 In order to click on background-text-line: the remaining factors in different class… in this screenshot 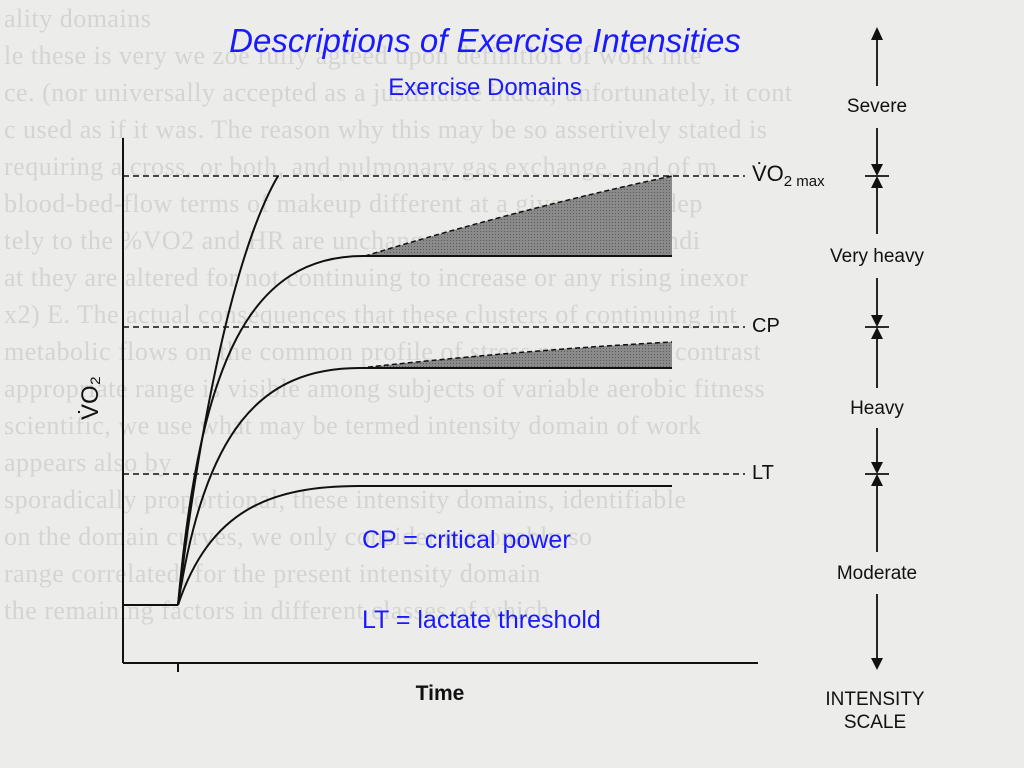, I will do `click(277, 610)`.